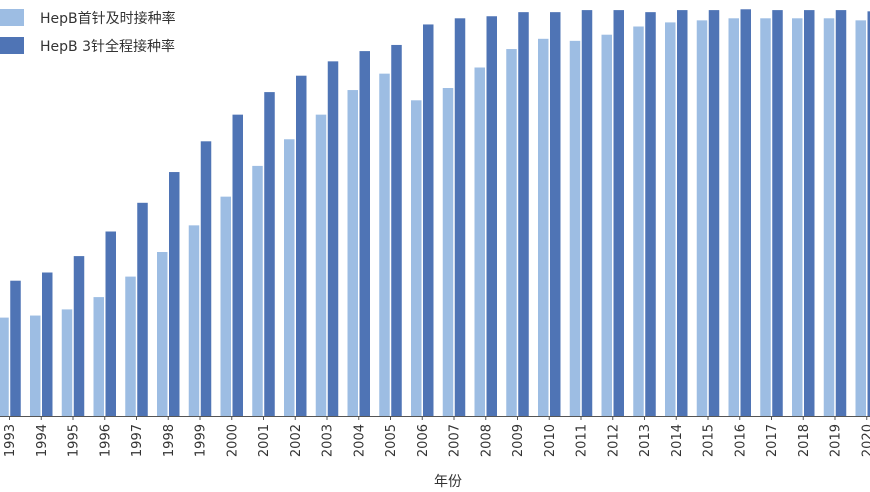  I want to click on bar-first-dose-1993, so click(4, 366).